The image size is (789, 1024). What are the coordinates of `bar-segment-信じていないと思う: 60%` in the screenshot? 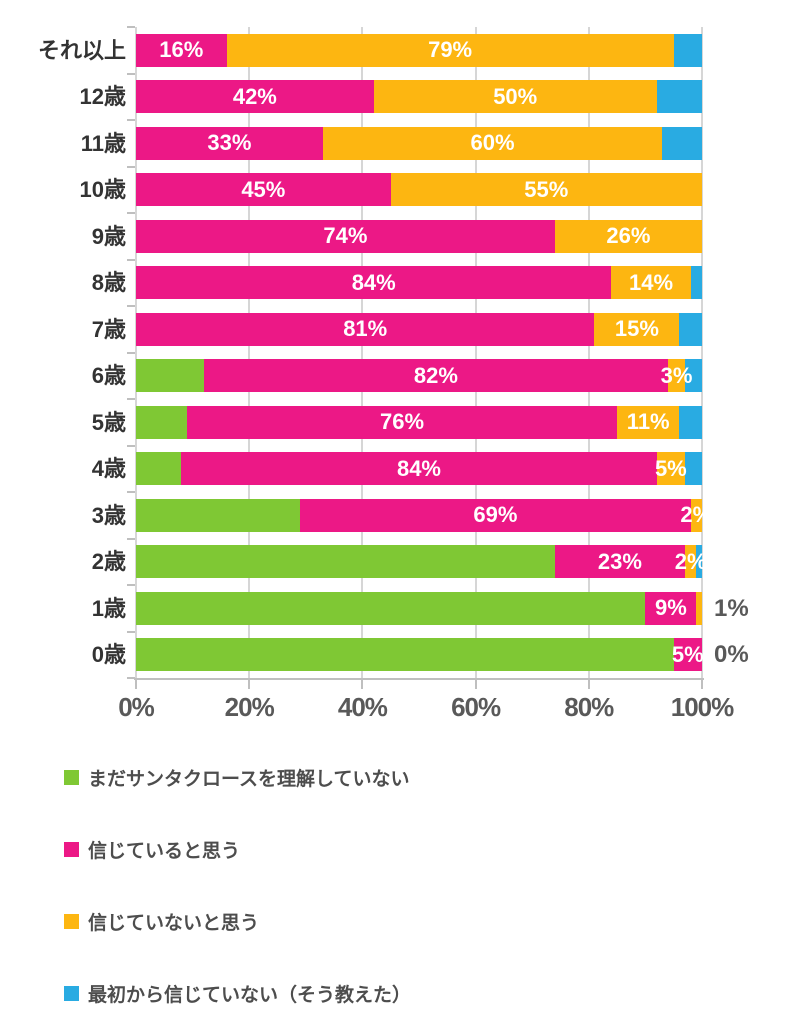 It's located at (492, 143).